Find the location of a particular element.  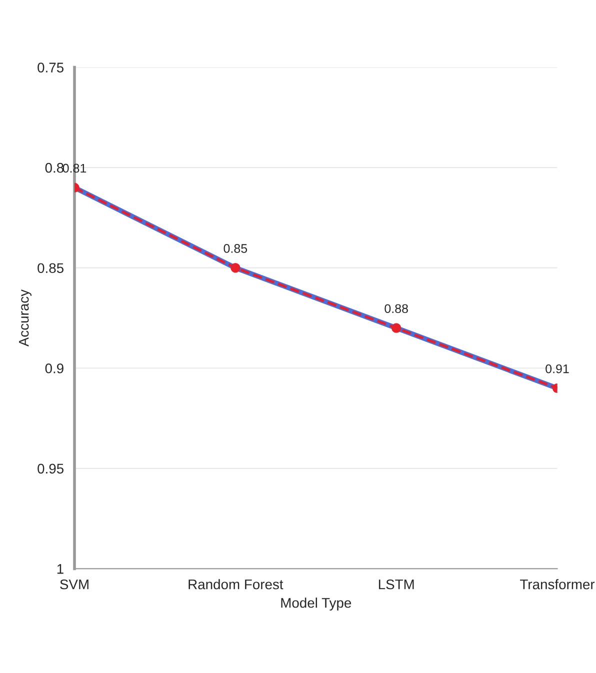

y-tick-label: 0.8 is located at coordinates (54, 167).